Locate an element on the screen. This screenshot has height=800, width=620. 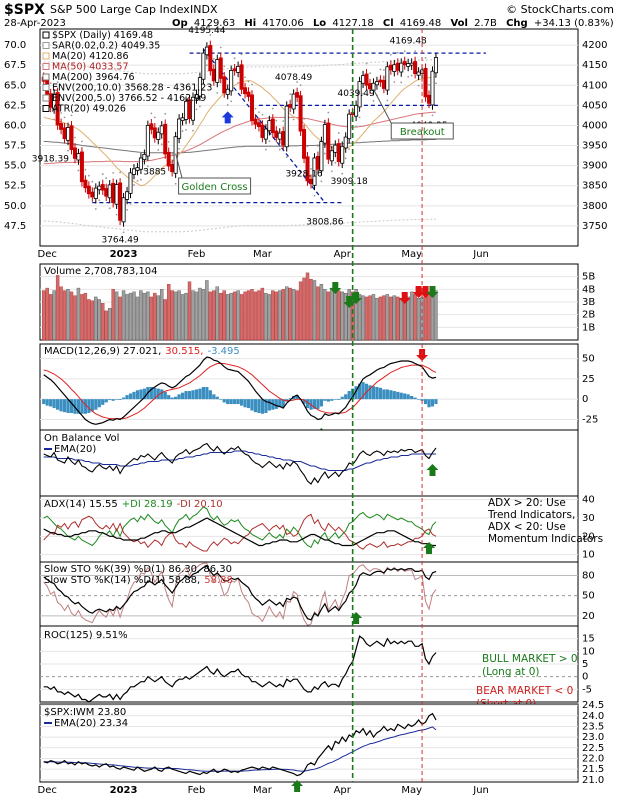
price-annotation: 3909.18 is located at coordinates (349, 182).